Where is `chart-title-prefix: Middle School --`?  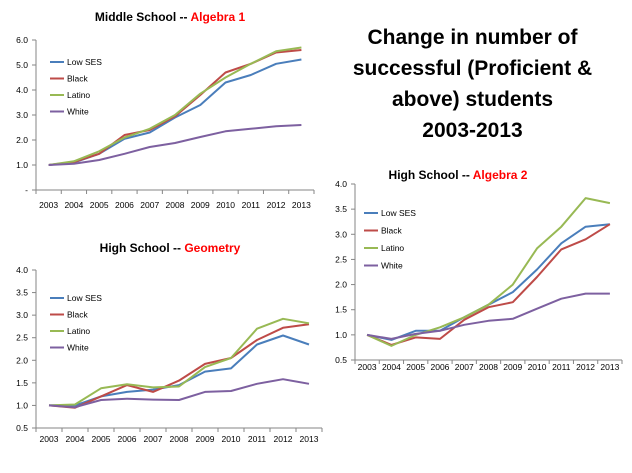 chart-title-prefix: Middle School -- is located at coordinates (143, 17).